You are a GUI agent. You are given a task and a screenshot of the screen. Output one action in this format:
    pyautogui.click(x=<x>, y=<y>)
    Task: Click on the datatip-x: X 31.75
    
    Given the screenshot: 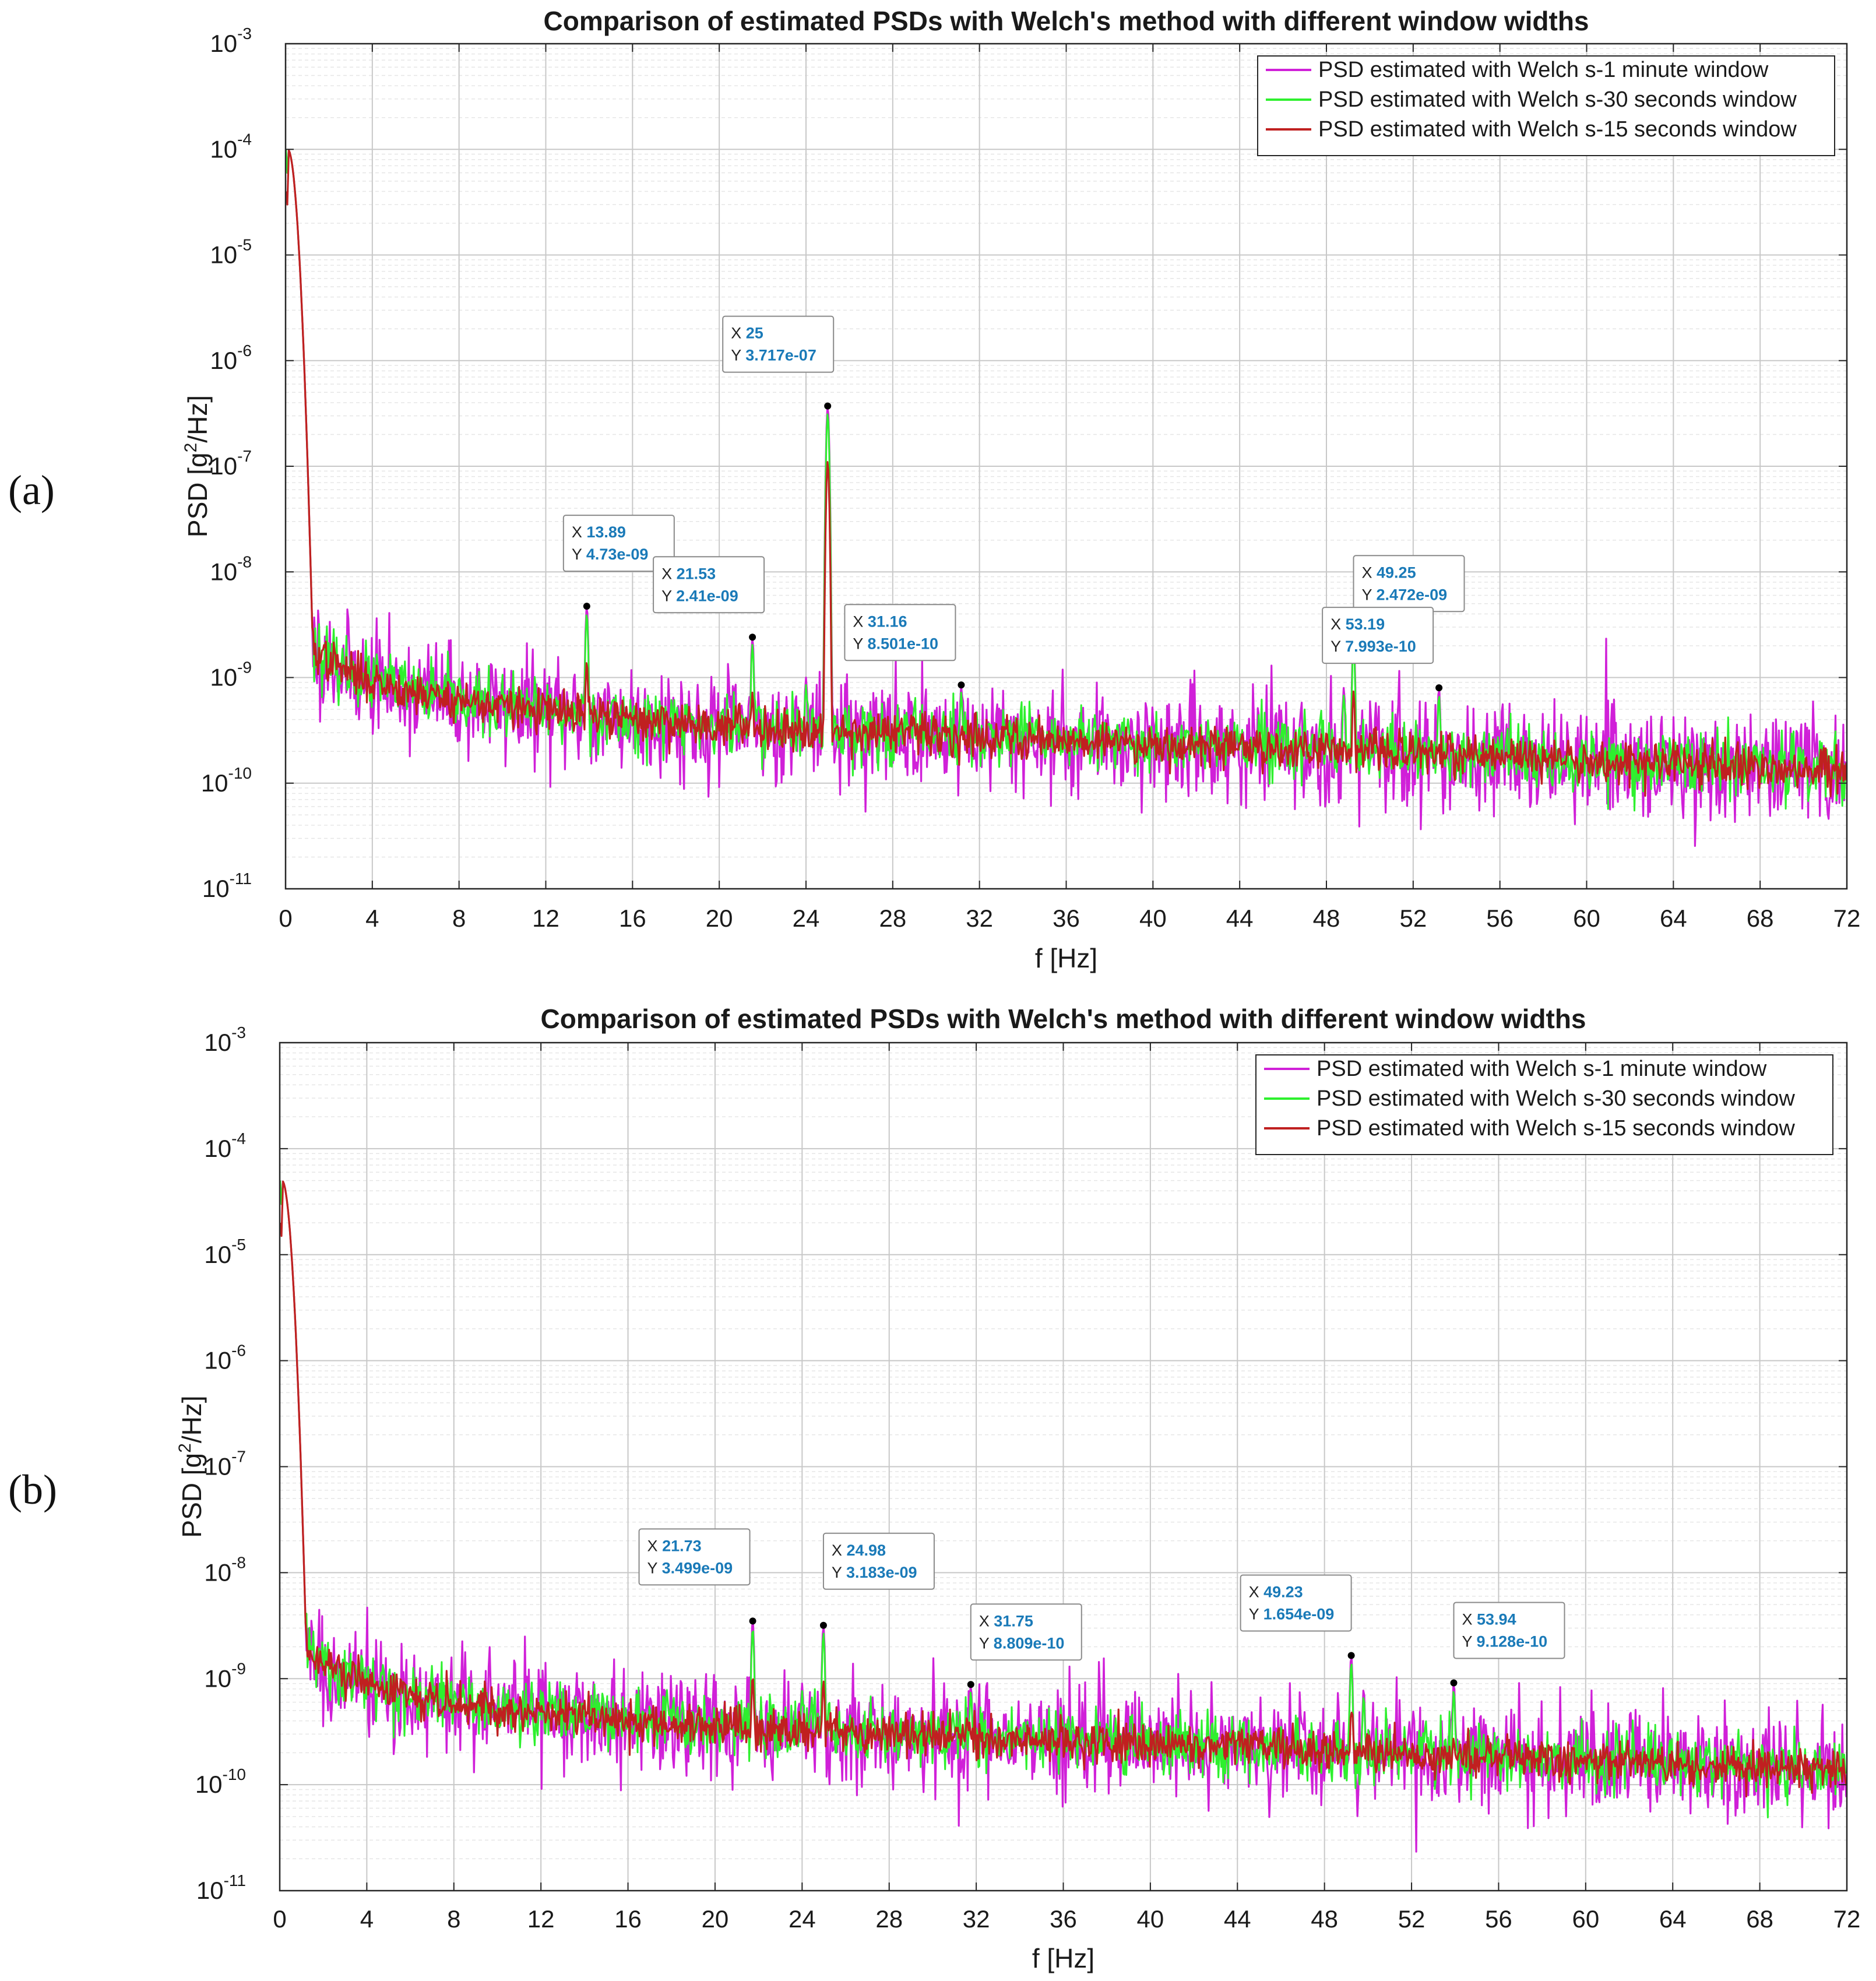 What is the action you would take?
    pyautogui.click(x=1006, y=1621)
    